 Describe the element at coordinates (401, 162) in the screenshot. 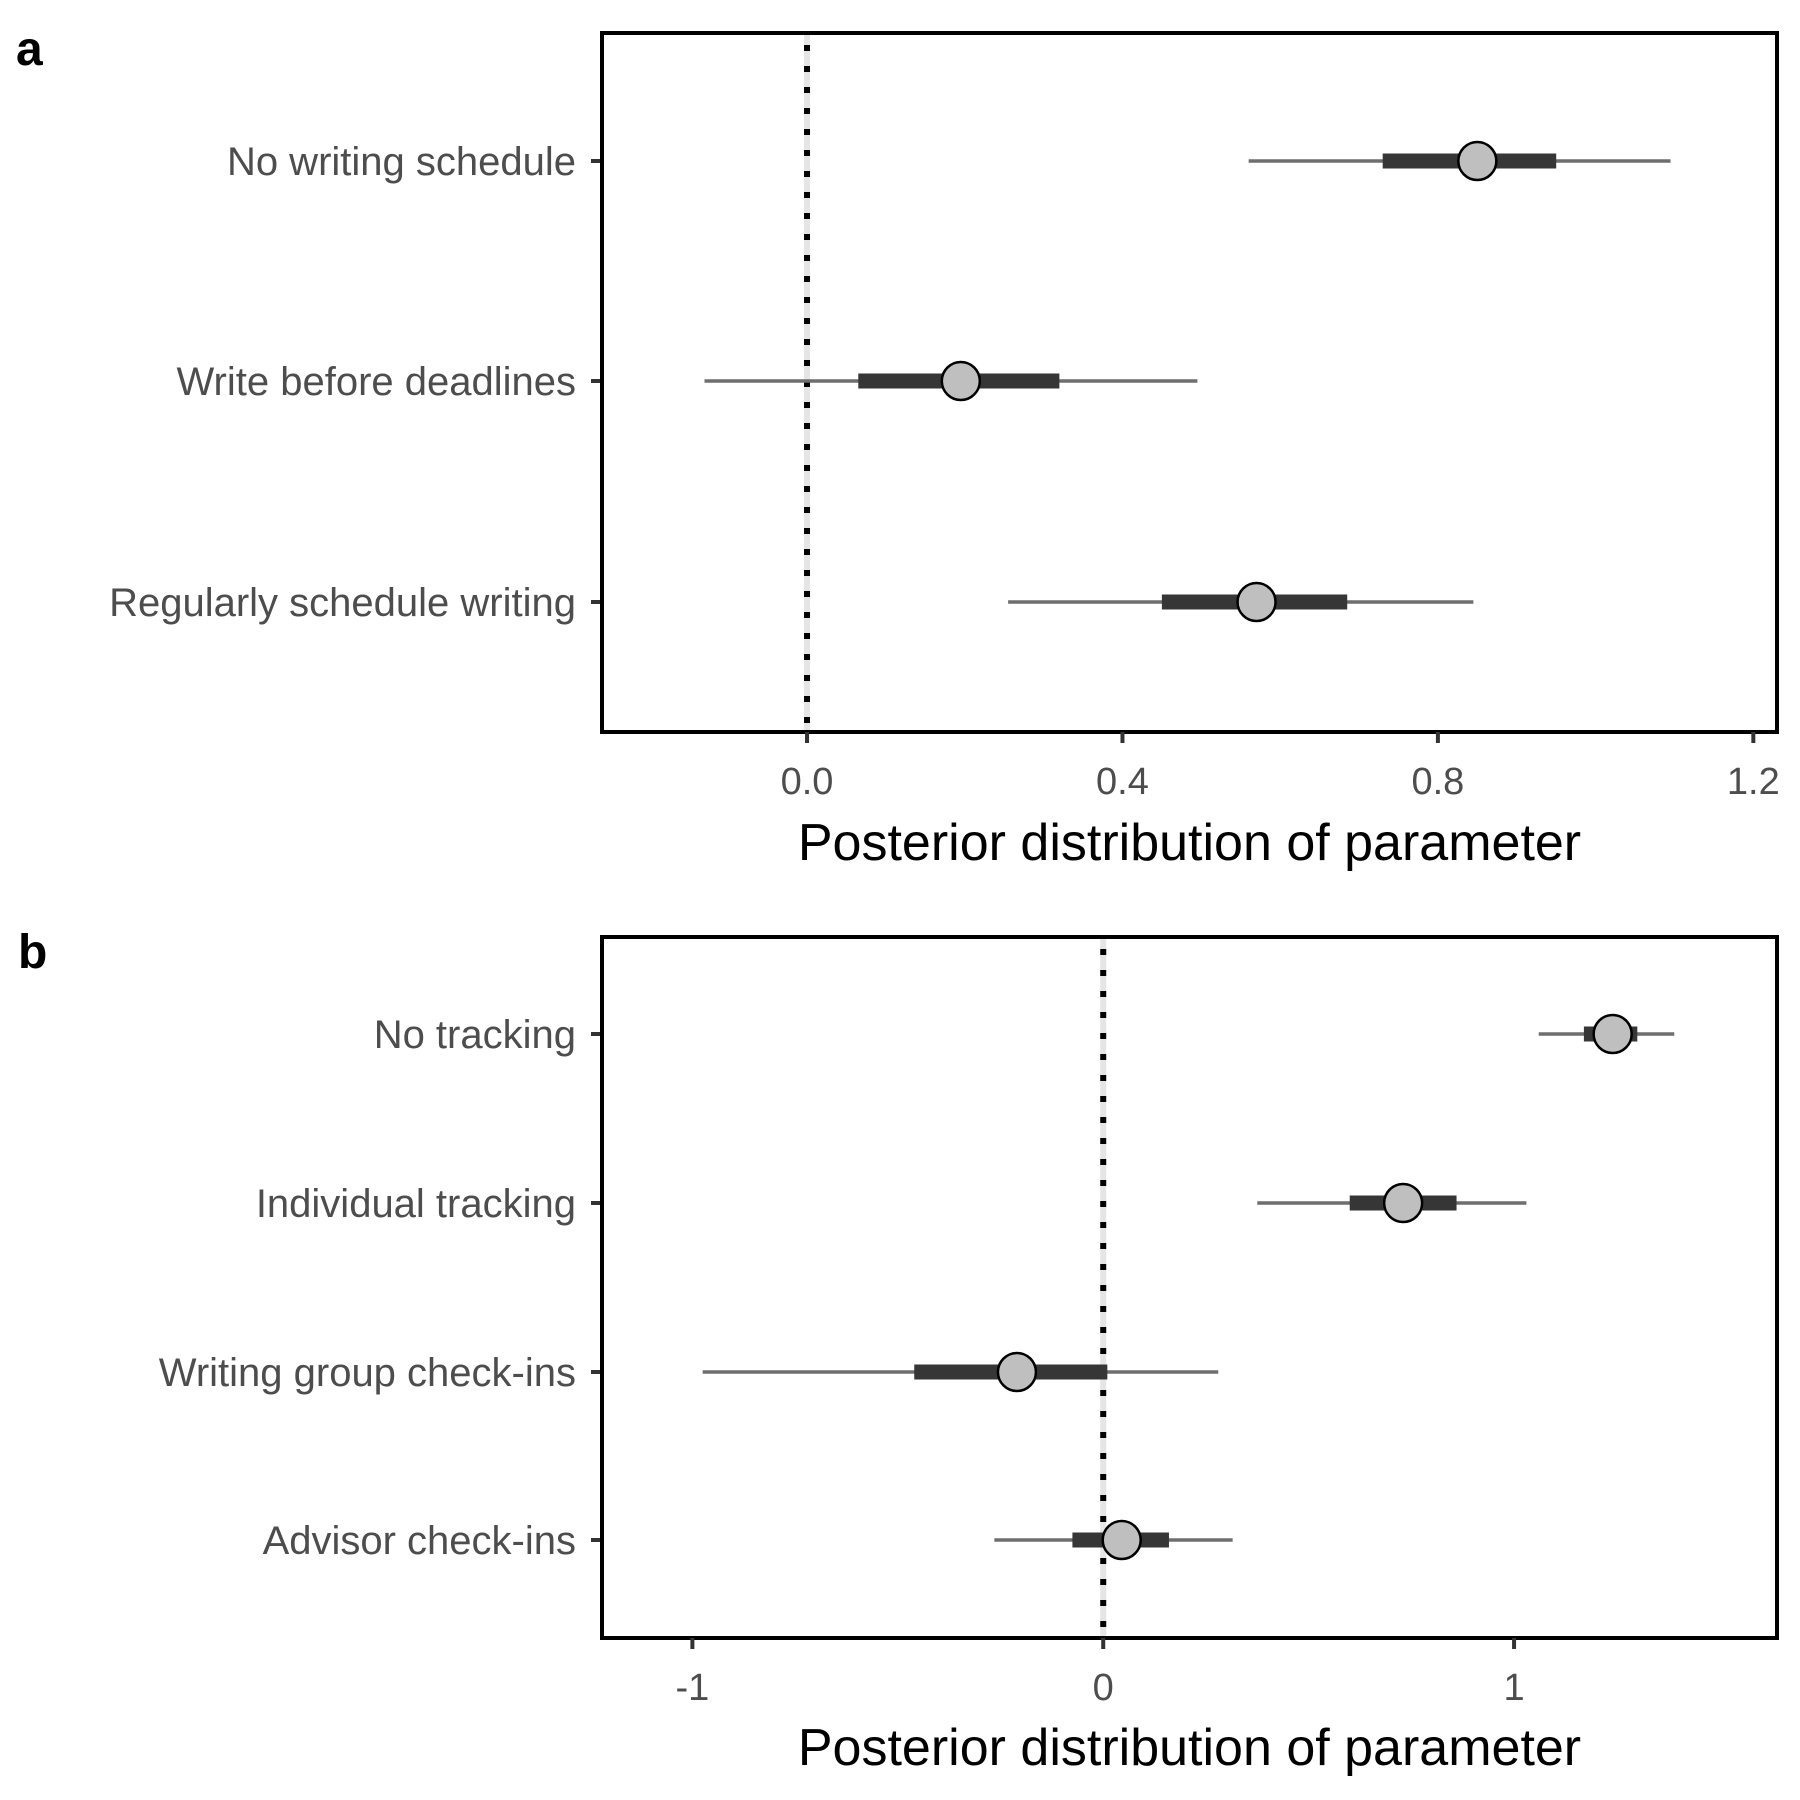

I see `category-label: No writing schedule` at that location.